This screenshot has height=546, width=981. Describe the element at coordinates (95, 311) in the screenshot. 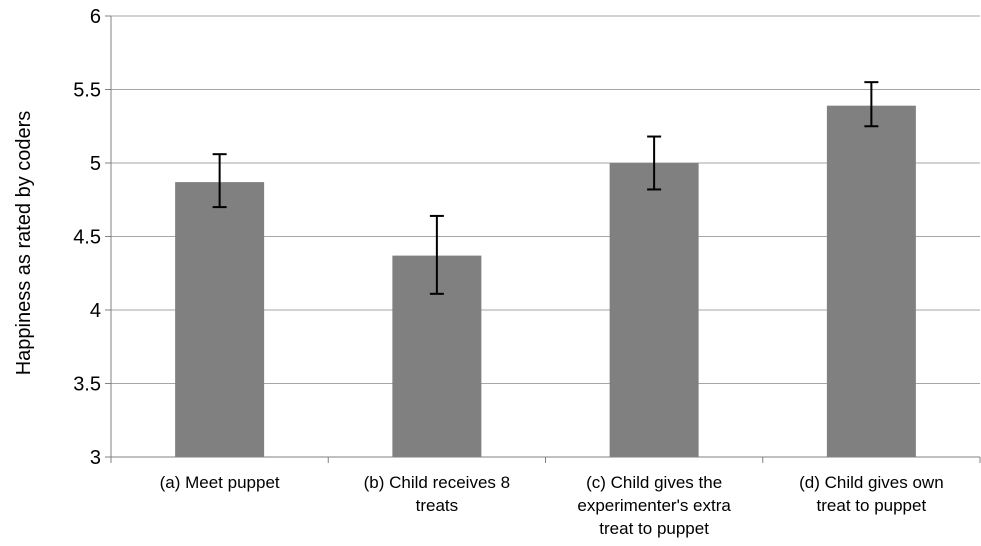

I see `y-tick-label: 4` at that location.